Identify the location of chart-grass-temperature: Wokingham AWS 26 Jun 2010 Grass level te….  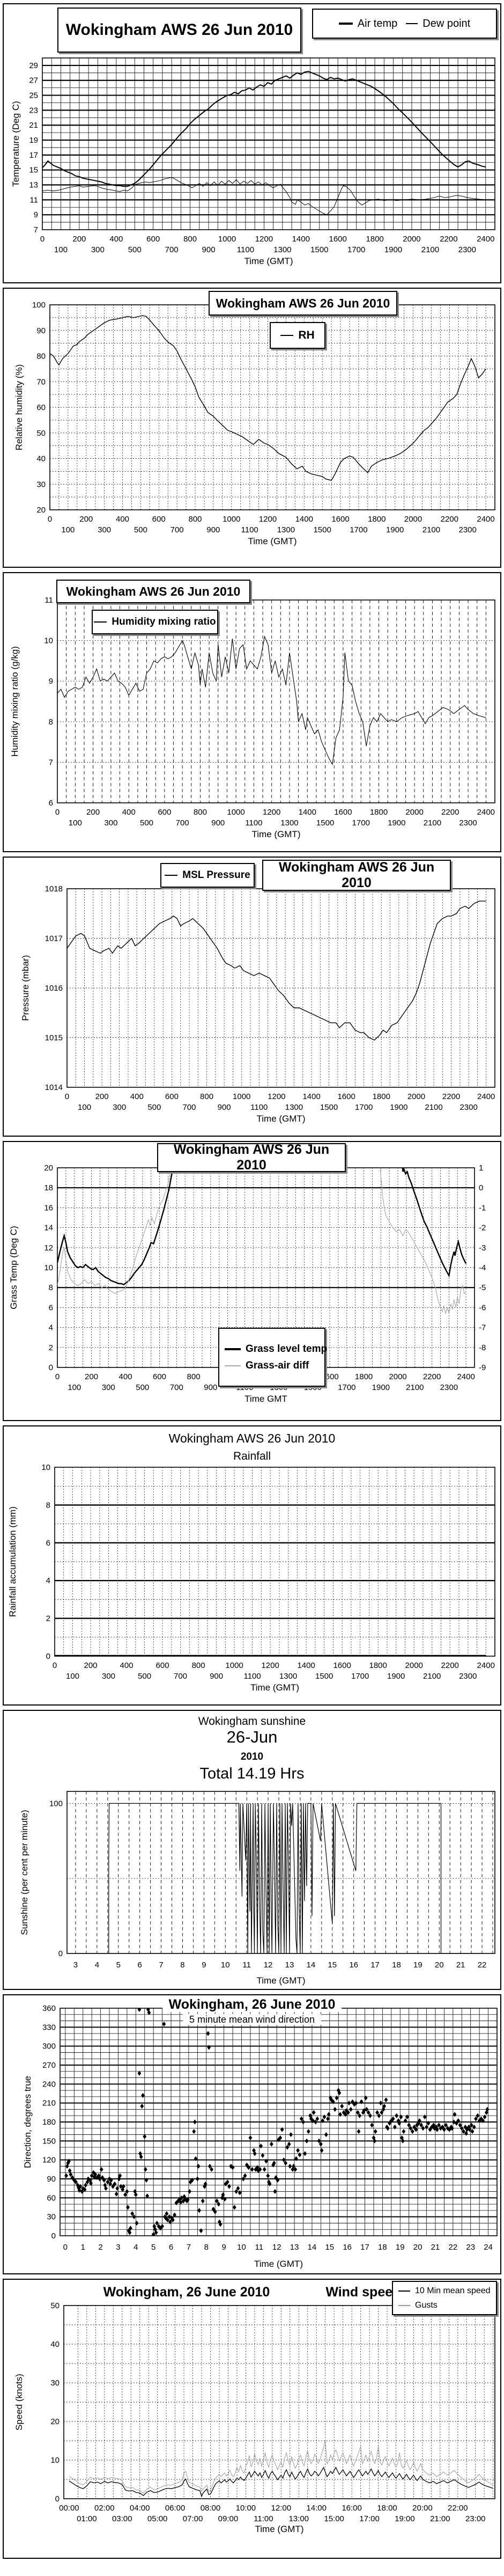
(252, 1281).